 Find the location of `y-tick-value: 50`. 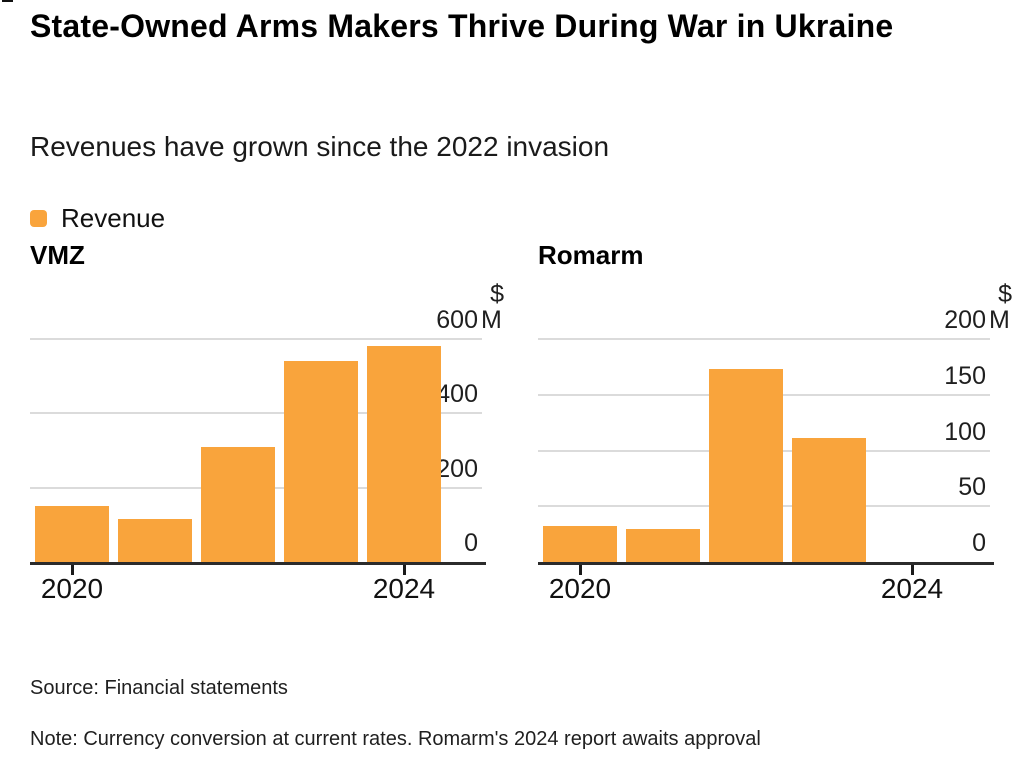

y-tick-value: 50 is located at coordinates (972, 487).